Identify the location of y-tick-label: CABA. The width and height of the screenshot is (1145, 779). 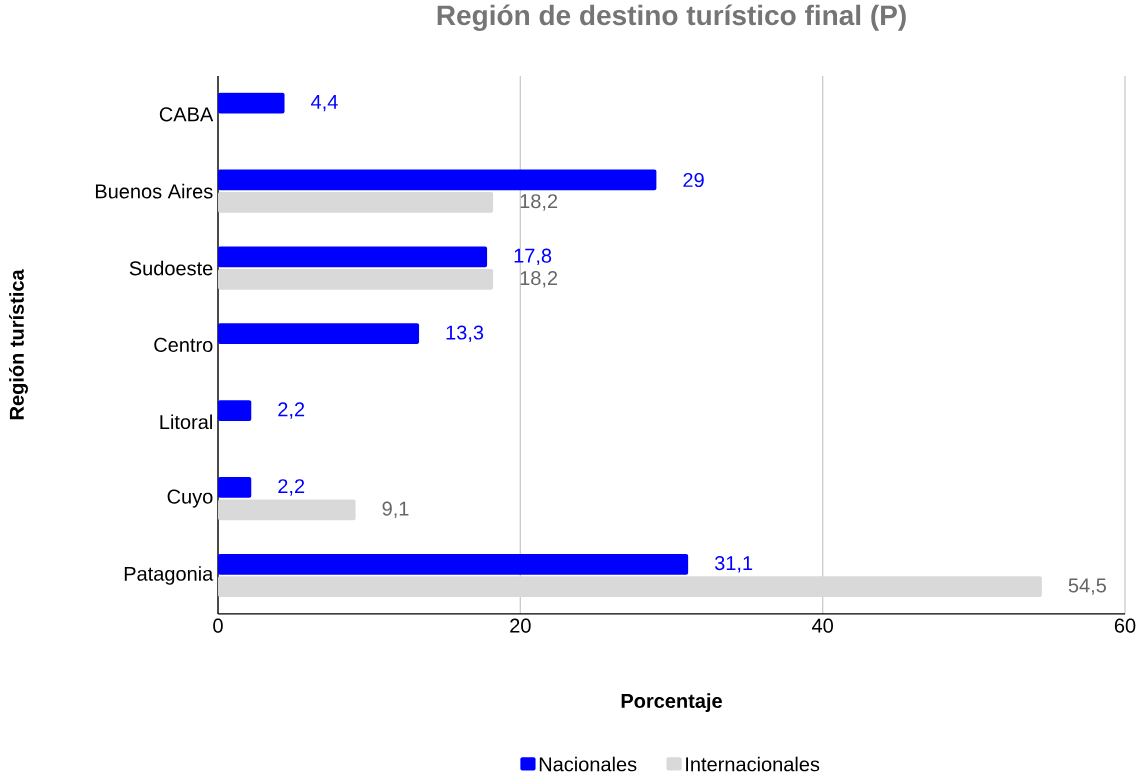
(186, 114).